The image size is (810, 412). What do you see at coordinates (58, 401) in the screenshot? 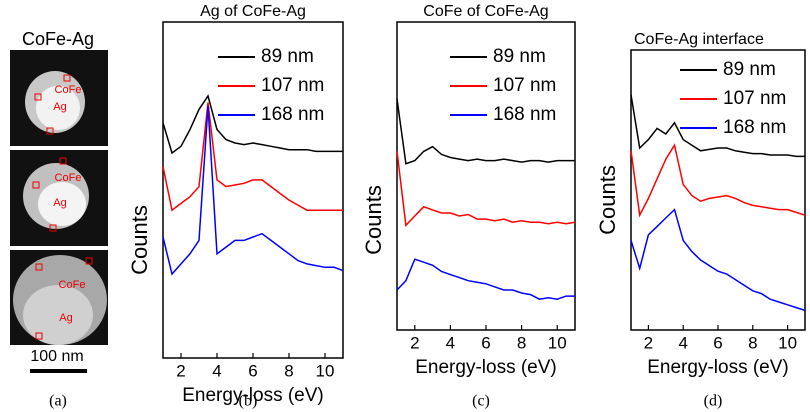
I see `caption: (a)` at bounding box center [58, 401].